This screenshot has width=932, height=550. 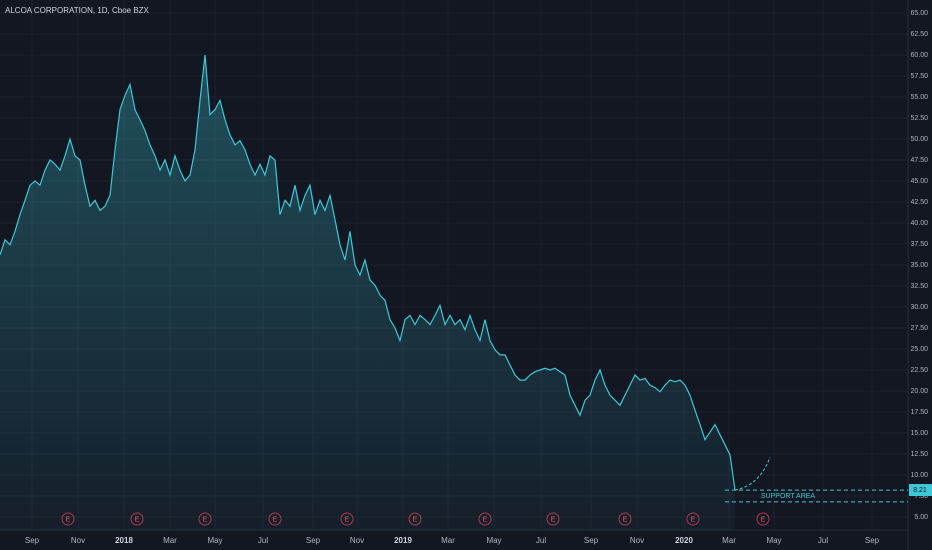 What do you see at coordinates (752, 473) in the screenshot?
I see `projection-arrow` at bounding box center [752, 473].